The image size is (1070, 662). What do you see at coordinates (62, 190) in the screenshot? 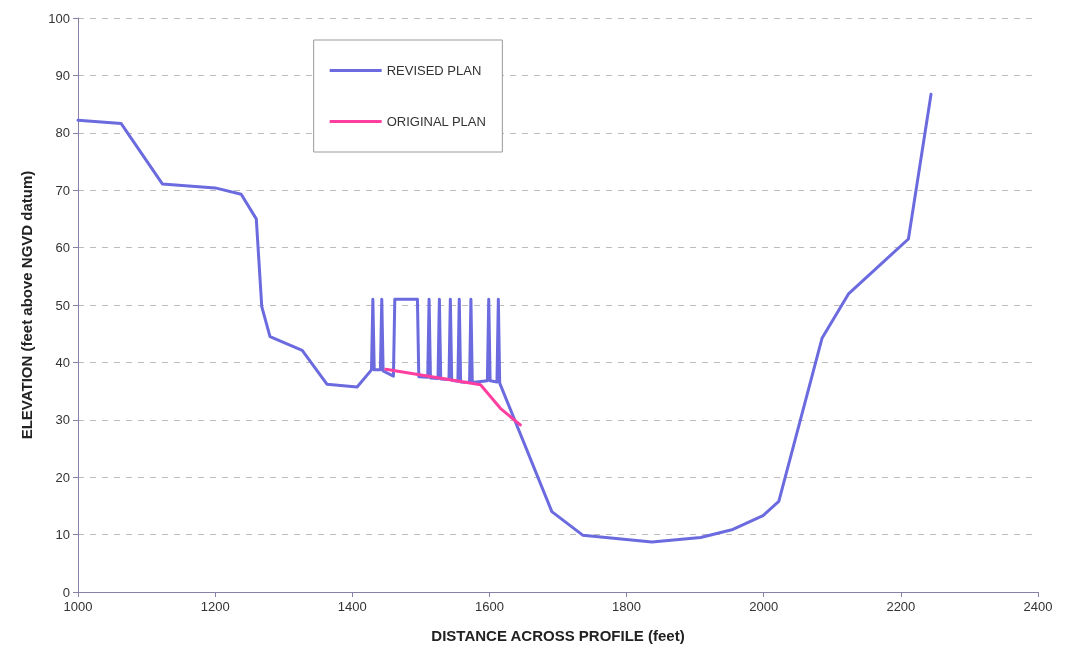
I see `y-tick-label: 70` at bounding box center [62, 190].